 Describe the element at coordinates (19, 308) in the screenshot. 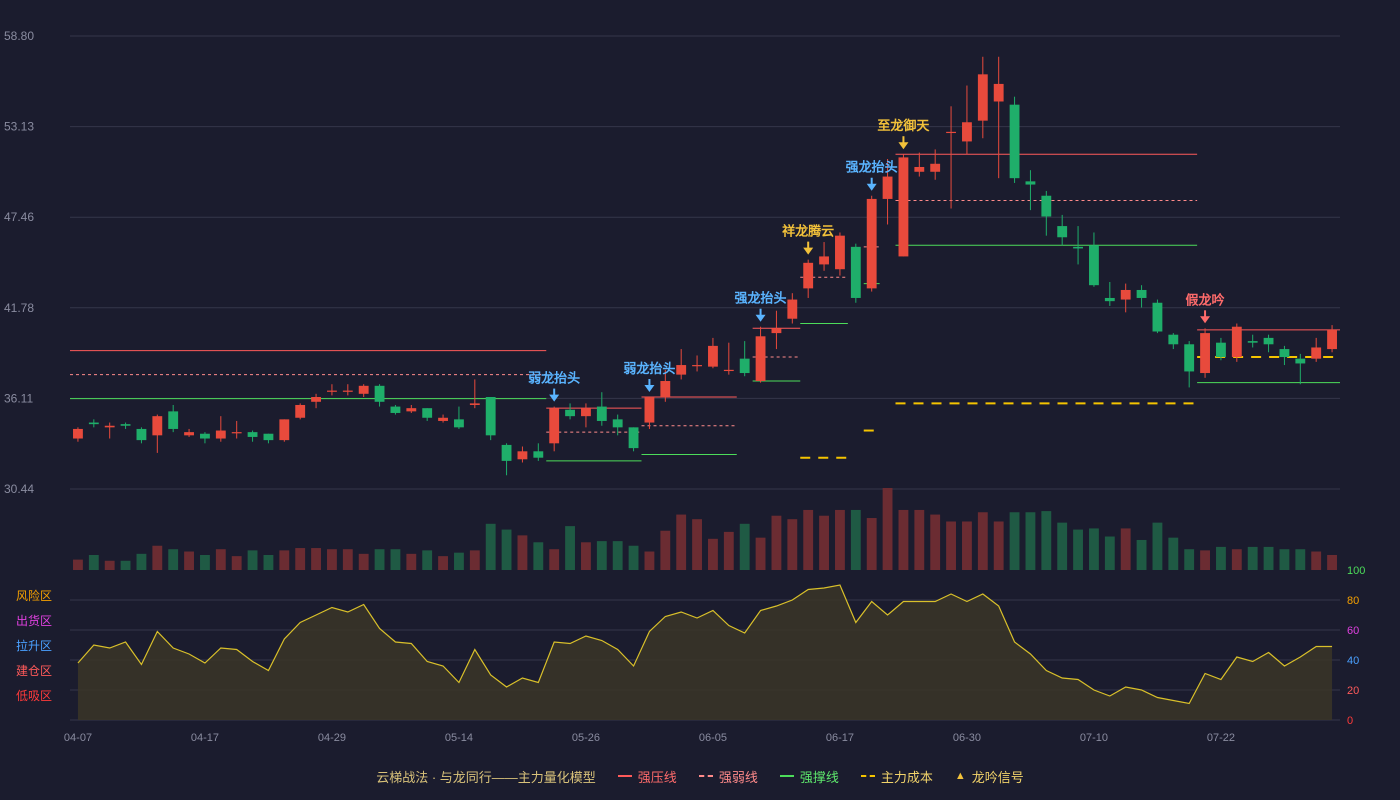

I see `price-tick-label: 41.78` at that location.